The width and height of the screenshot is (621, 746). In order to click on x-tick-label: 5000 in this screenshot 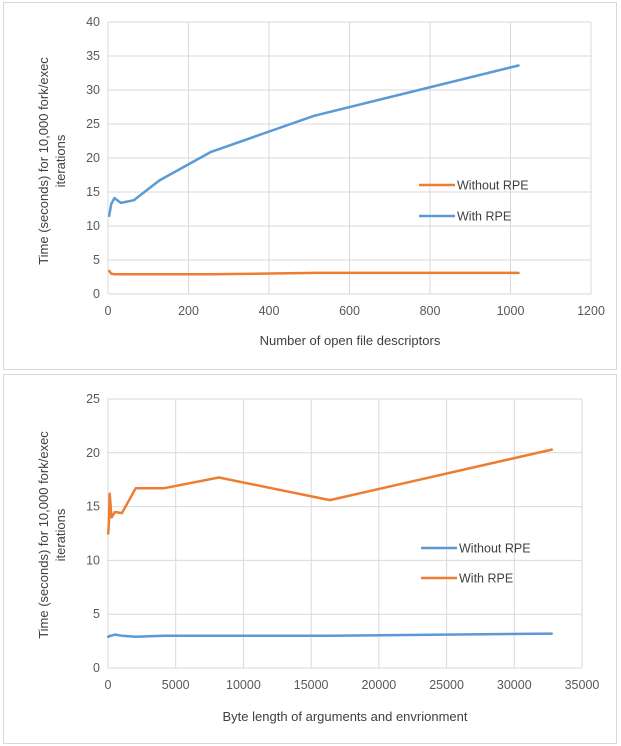, I will do `click(176, 685)`.